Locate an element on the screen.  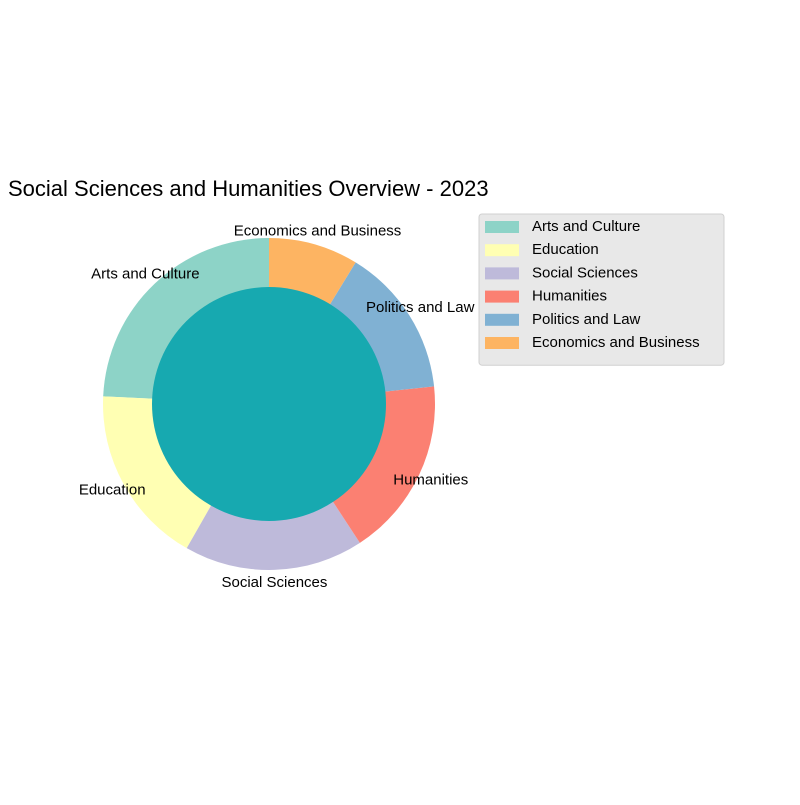
legend-swatch-politics-and-law is located at coordinates (502, 319).